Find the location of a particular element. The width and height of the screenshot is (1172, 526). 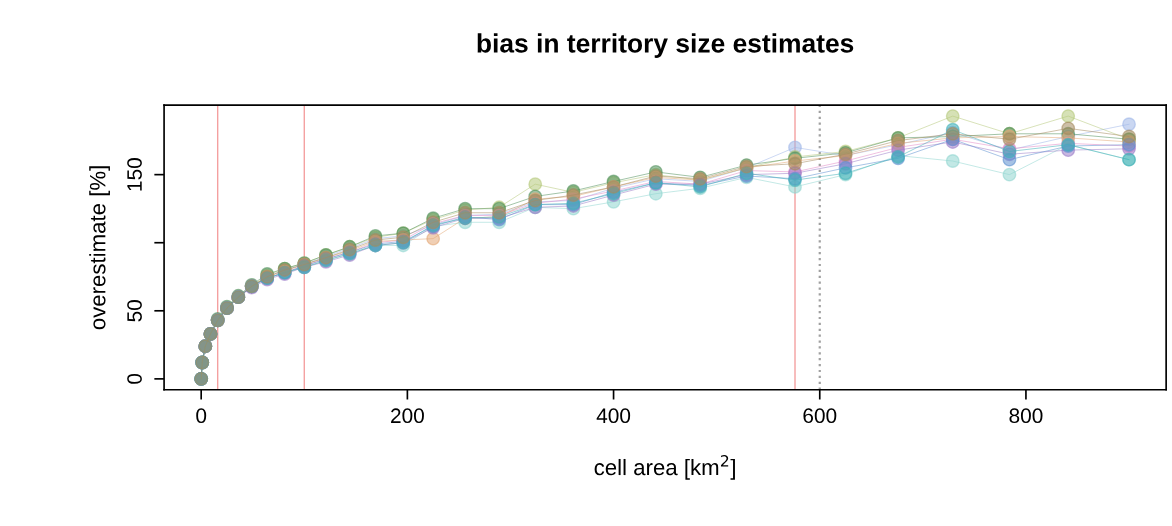

x-tick-label: 800 is located at coordinates (1026, 416).